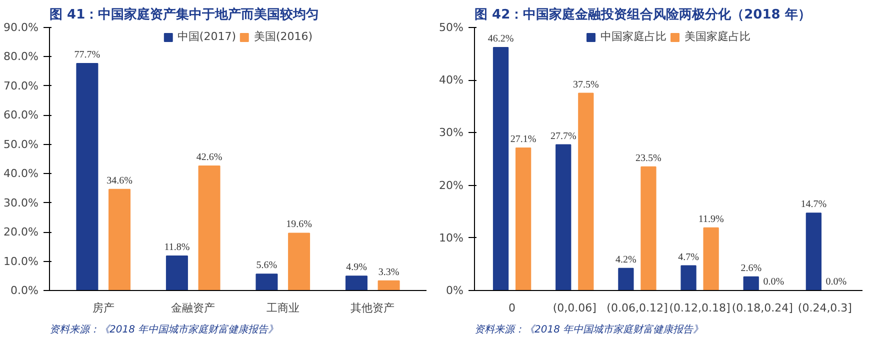  I want to click on x-tick-label: (0.12,0.18], so click(699, 308).